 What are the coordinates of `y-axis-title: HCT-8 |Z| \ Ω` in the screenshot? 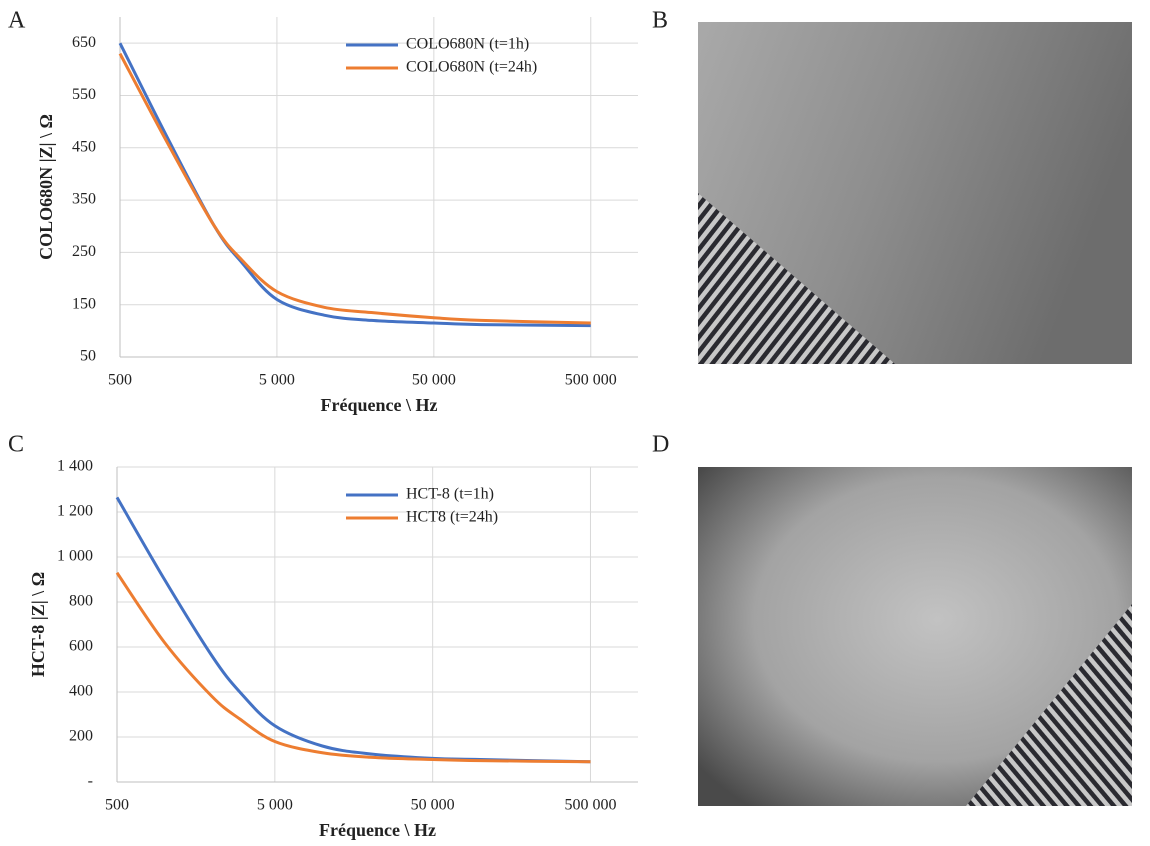 It's located at (38, 624).